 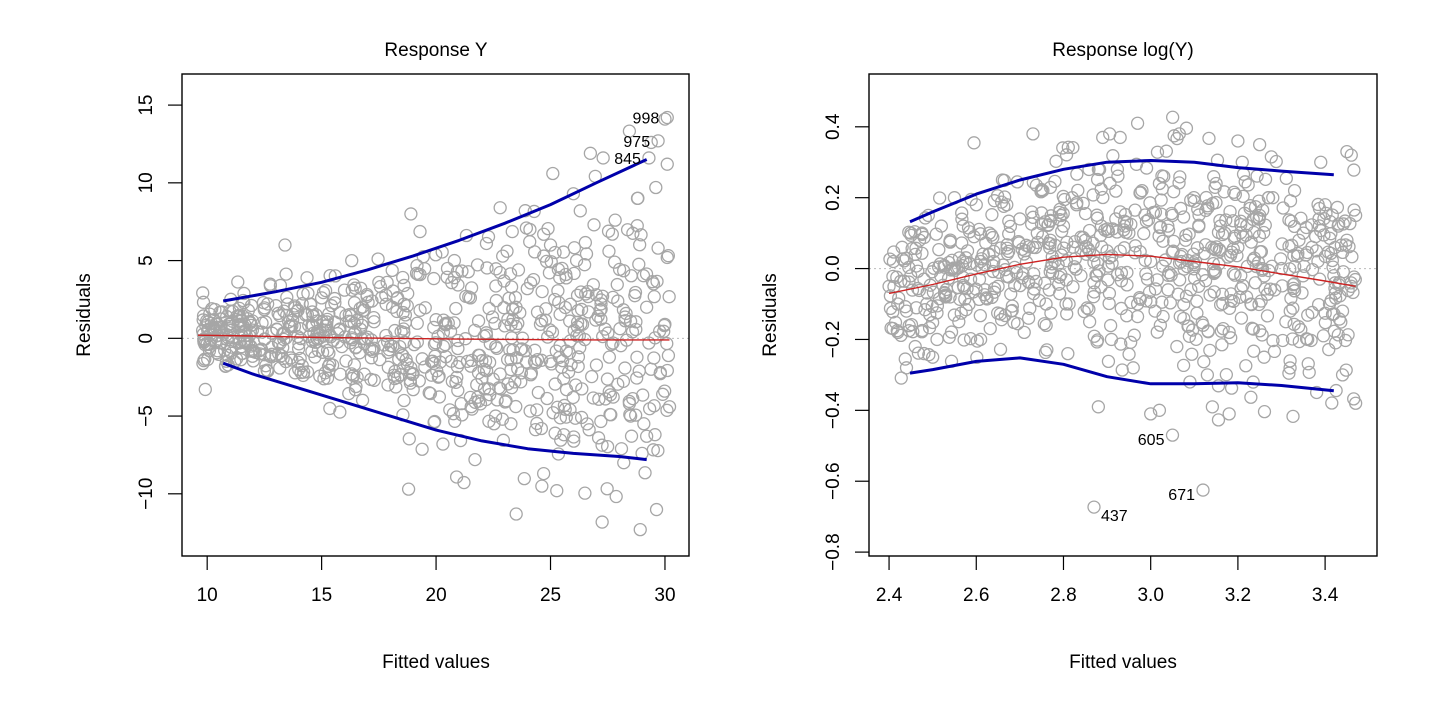 I want to click on y-tick-label: 0.4, so click(x=833, y=126).